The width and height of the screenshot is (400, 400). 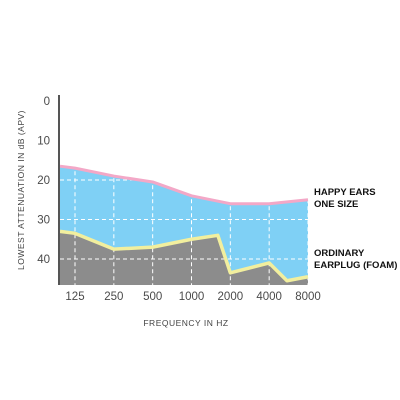 What do you see at coordinates (21, 190) in the screenshot?
I see `y-axis-title: LOWEST ATTENUATION IN dB (APV)` at bounding box center [21, 190].